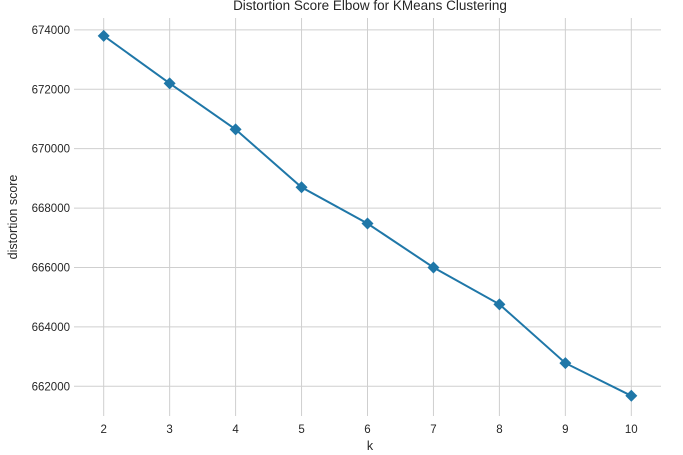 The image size is (683, 455). I want to click on x-tick-labels: 2 3 4 5 6 7 8 9 10, so click(368, 430).